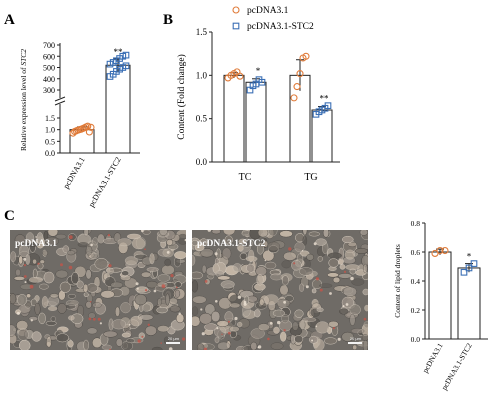 The height and width of the screenshot is (405, 500). What do you see at coordinates (50, 141) in the screenshot?
I see `a-ytick-label: 0.5` at bounding box center [50, 141].